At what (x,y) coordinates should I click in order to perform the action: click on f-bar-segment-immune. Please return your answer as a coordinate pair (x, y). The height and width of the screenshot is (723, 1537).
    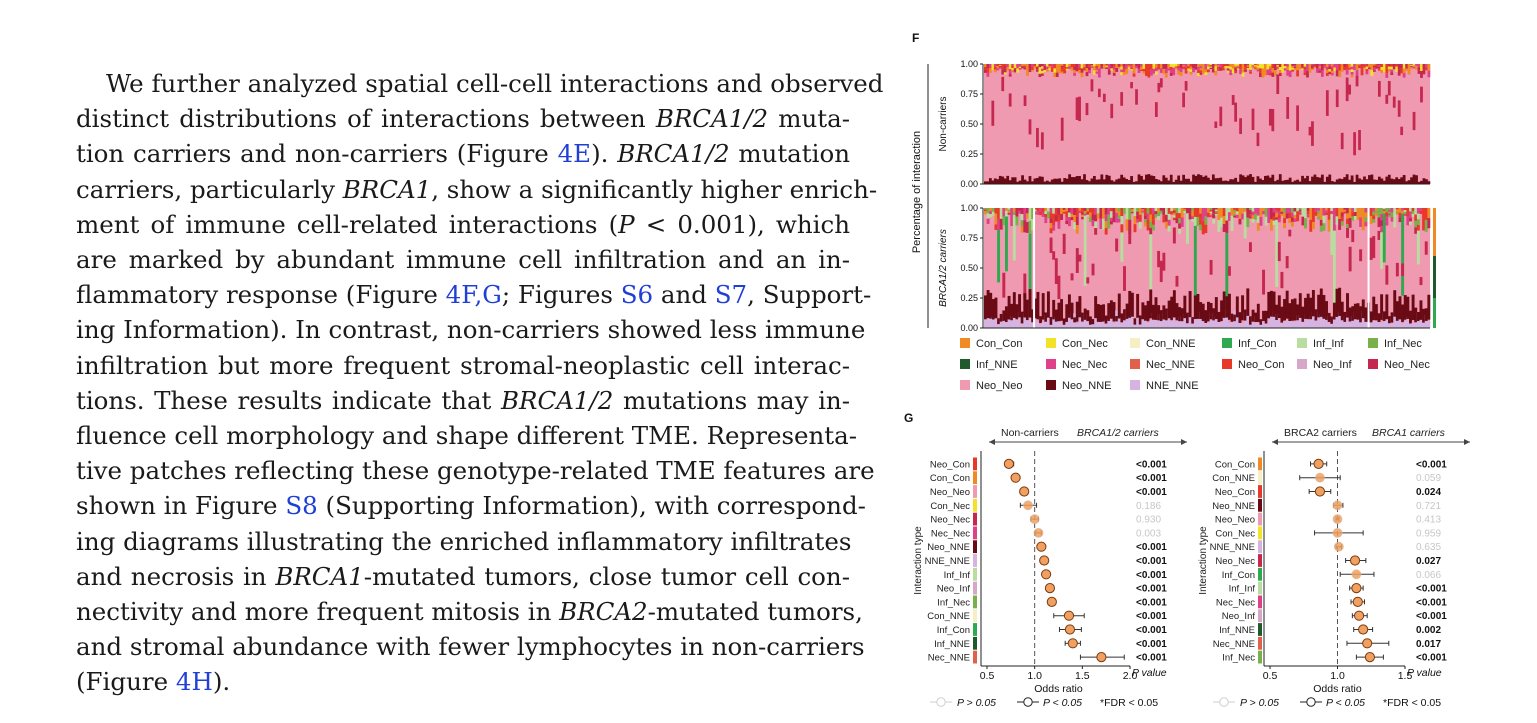
    Looking at the image, I should click on (1122, 247).